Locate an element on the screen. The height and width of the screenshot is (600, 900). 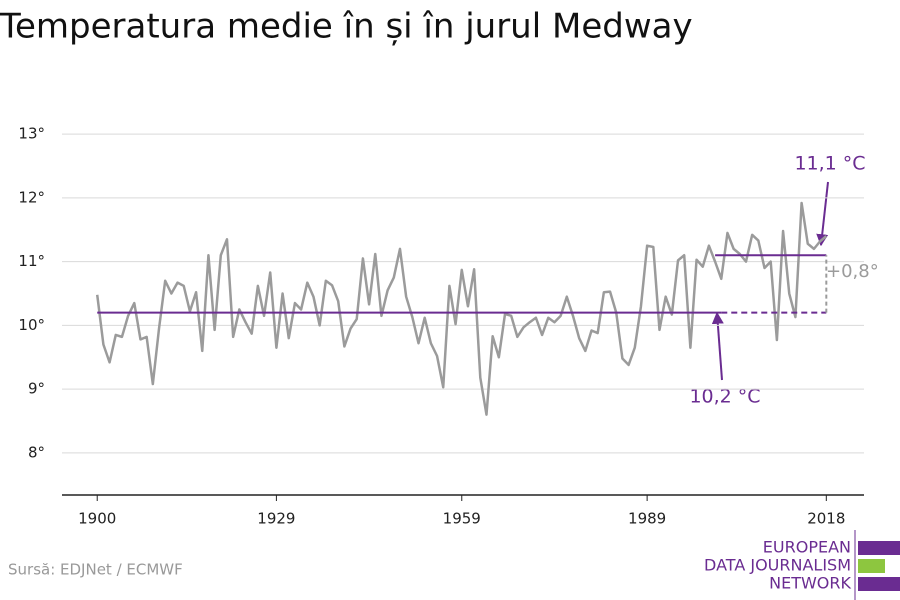
x-tick-label: 2018 is located at coordinates (826, 519).